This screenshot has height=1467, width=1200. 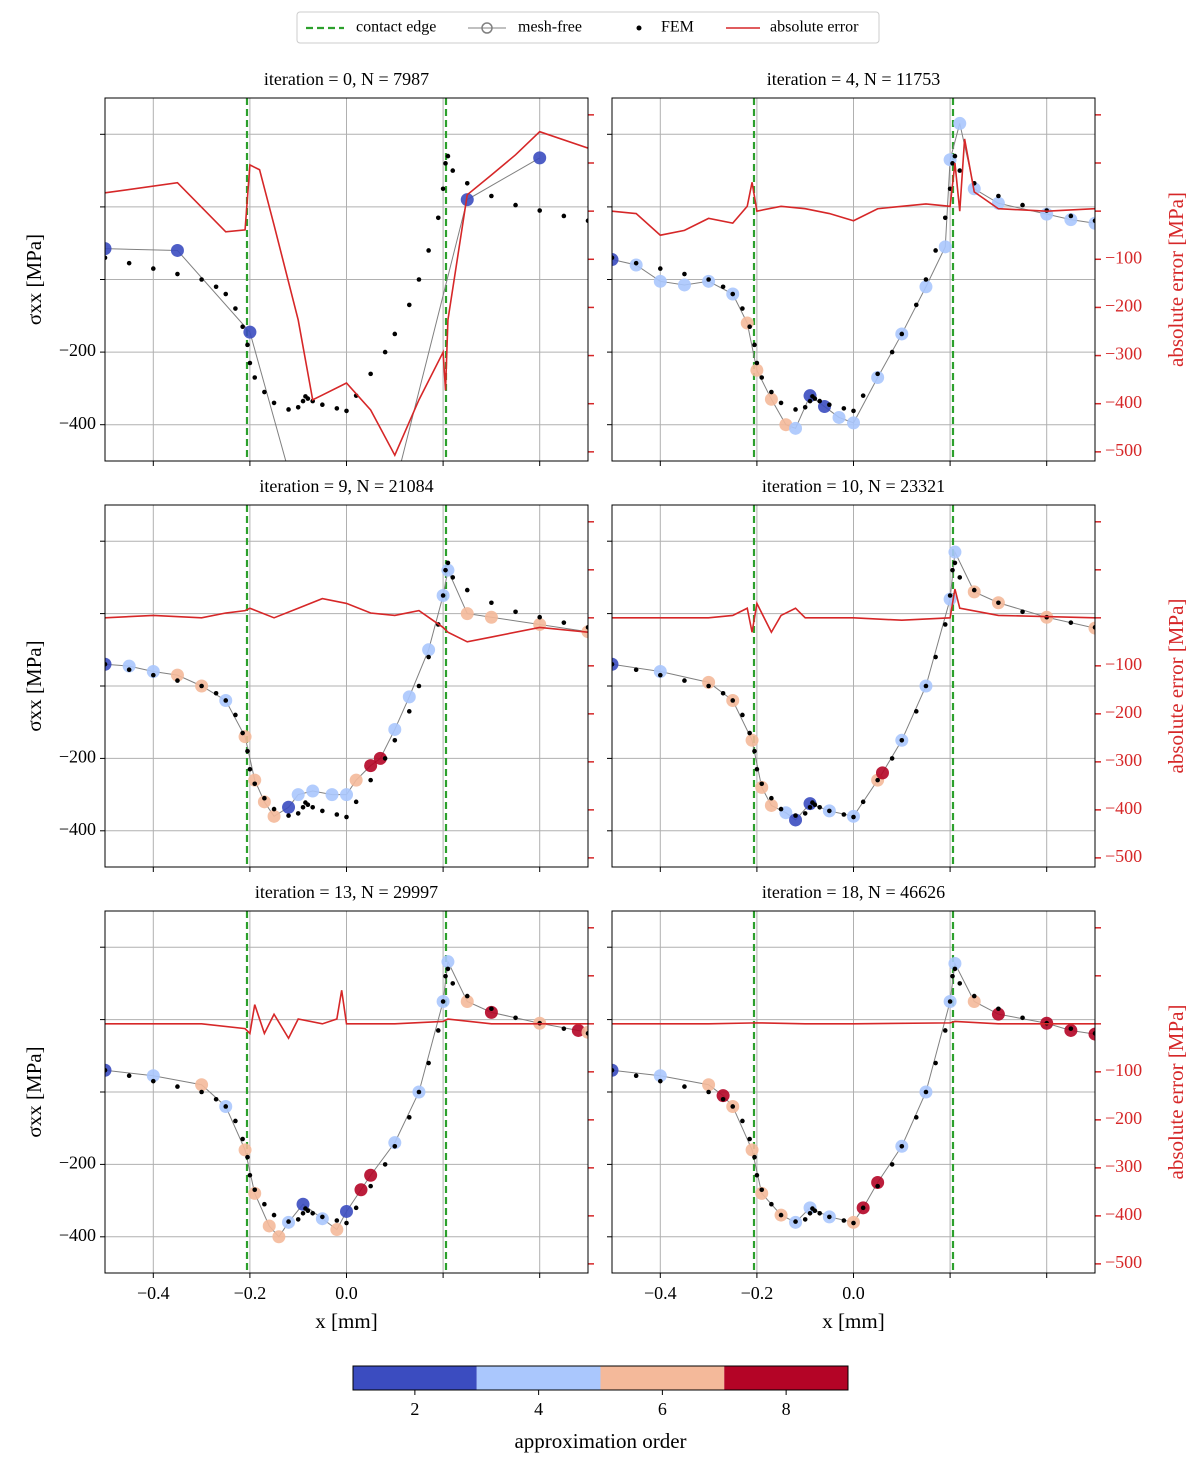 What do you see at coordinates (853, 686) in the screenshot?
I see `plot-area` at bounding box center [853, 686].